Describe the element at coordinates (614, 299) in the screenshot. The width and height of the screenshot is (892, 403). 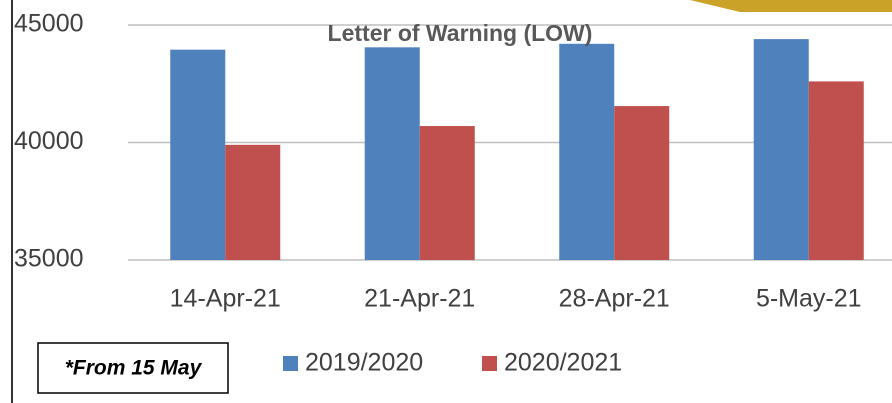
I see `x-tick-label: 28-Apr-21` at that location.